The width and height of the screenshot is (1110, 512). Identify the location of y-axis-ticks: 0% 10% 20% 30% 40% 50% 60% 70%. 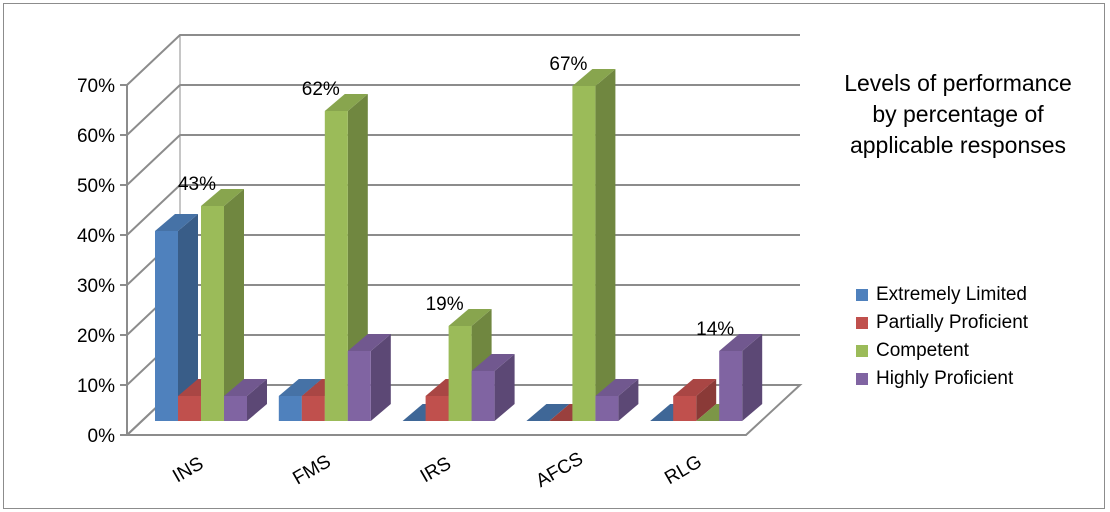
(102, 261).